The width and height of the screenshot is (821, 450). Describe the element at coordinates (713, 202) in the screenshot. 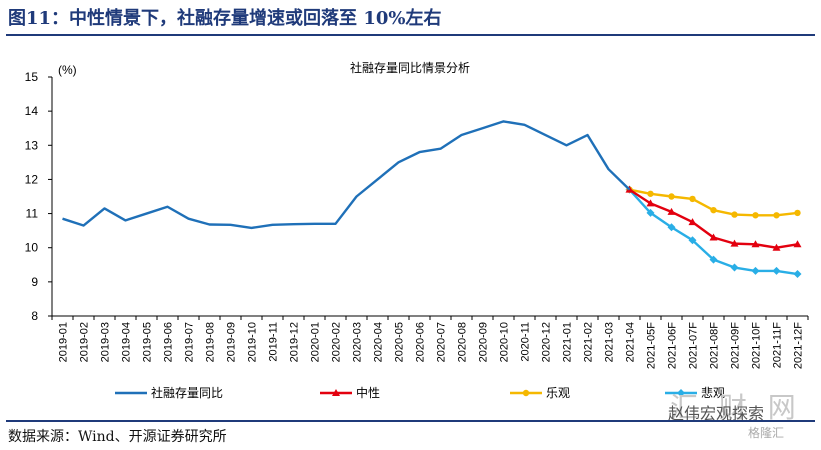

I see `series-optimistic` at that location.